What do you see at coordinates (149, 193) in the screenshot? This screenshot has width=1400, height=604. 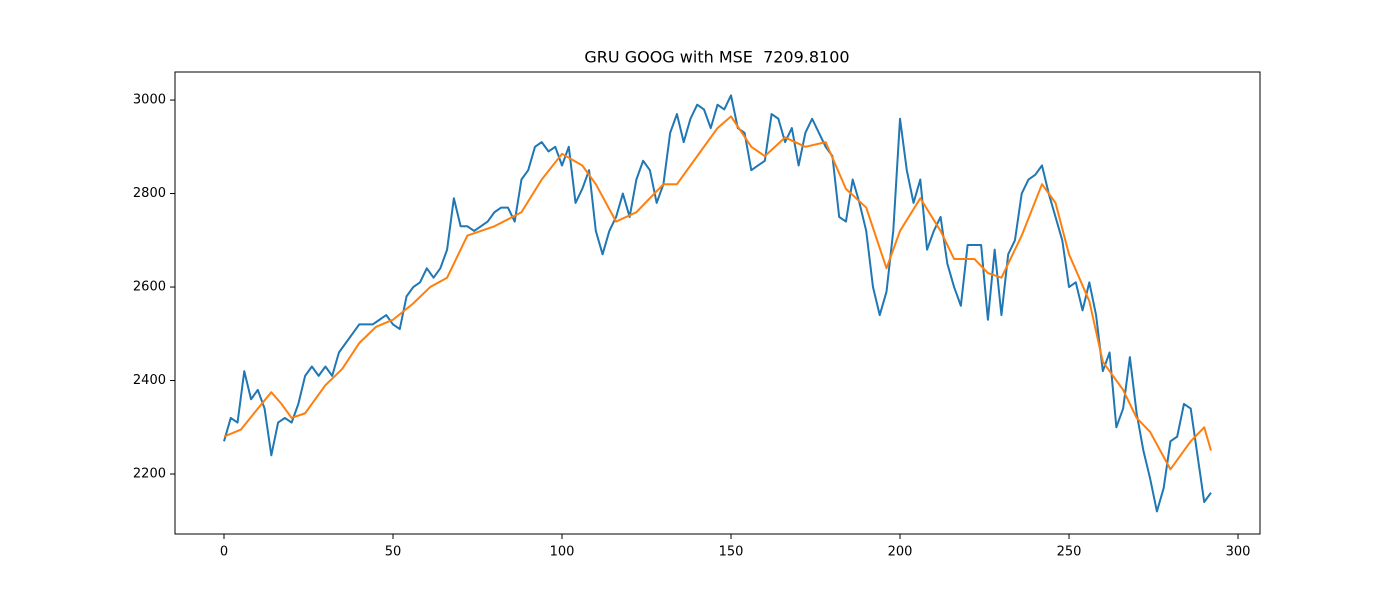 I see `y-tick-label: 2800` at bounding box center [149, 193].